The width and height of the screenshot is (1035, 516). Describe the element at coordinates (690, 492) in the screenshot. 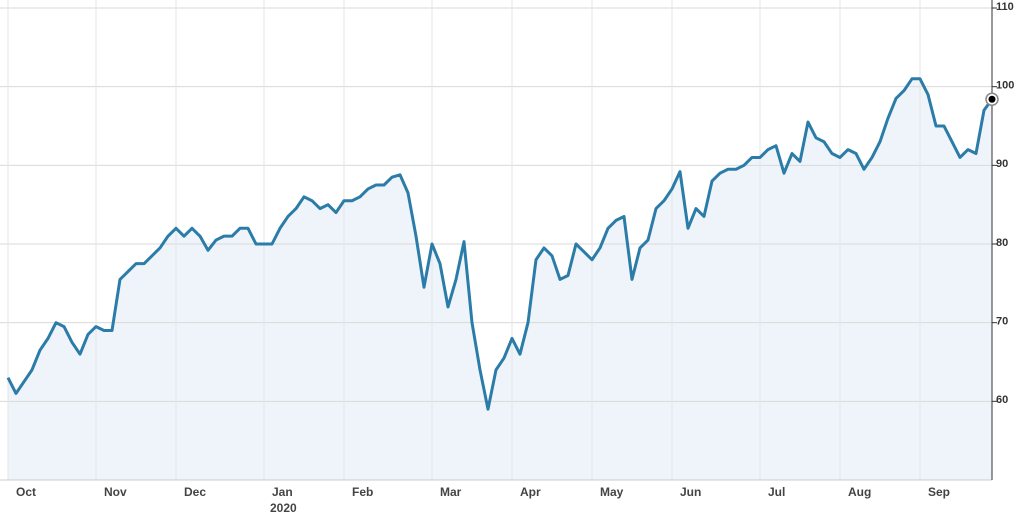

I see `x-tick-label: Jun` at that location.